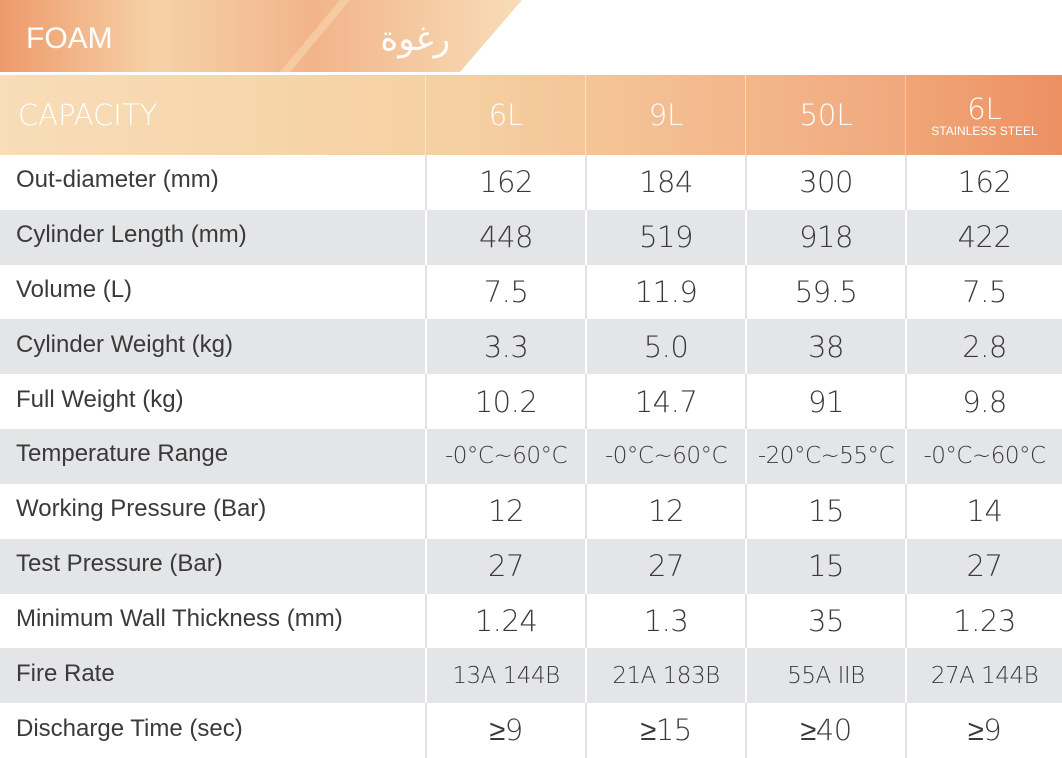 This screenshot has width=1062, height=758. What do you see at coordinates (212, 115) in the screenshot?
I see `column-header: CAPACITY` at bounding box center [212, 115].